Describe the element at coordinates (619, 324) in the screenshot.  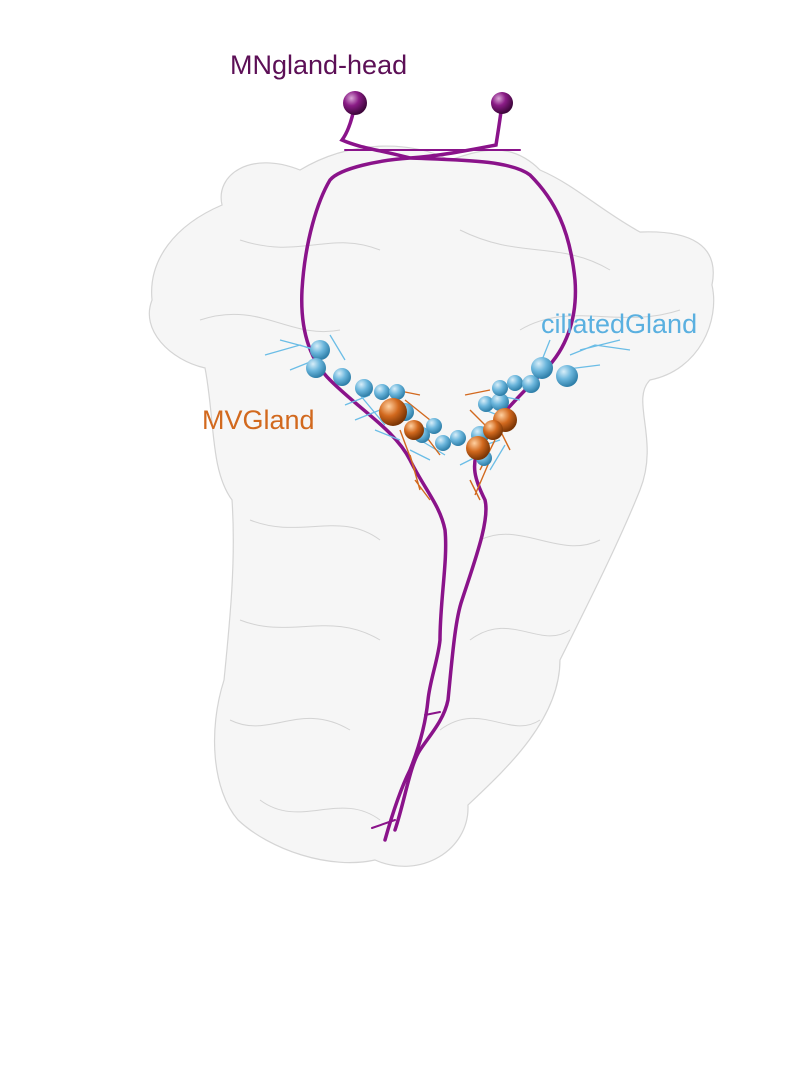
I see `ciliated-gland-label: ciliatedGland` at that location.